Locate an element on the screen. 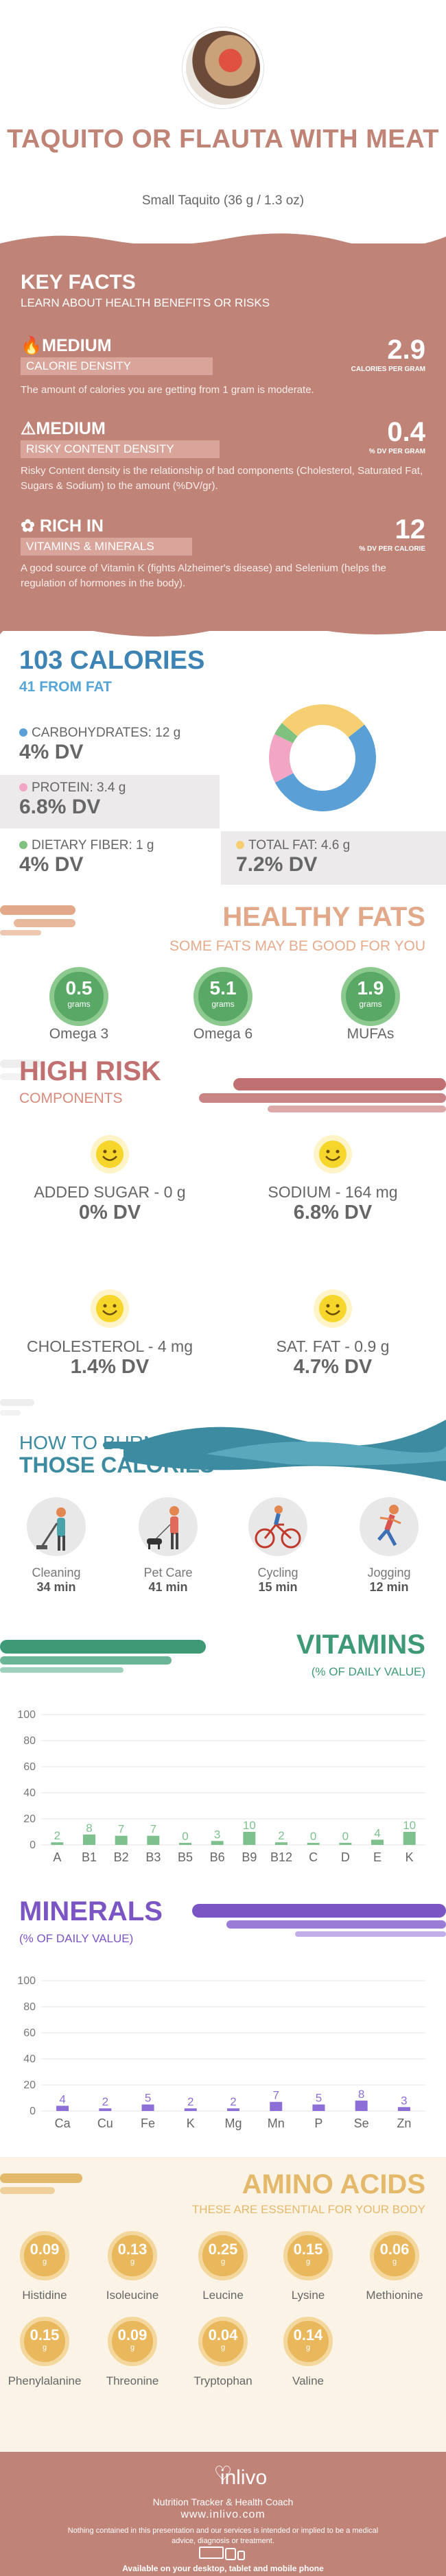 The height and width of the screenshot is (2576, 446). x-tick-label: Se is located at coordinates (361, 2123).